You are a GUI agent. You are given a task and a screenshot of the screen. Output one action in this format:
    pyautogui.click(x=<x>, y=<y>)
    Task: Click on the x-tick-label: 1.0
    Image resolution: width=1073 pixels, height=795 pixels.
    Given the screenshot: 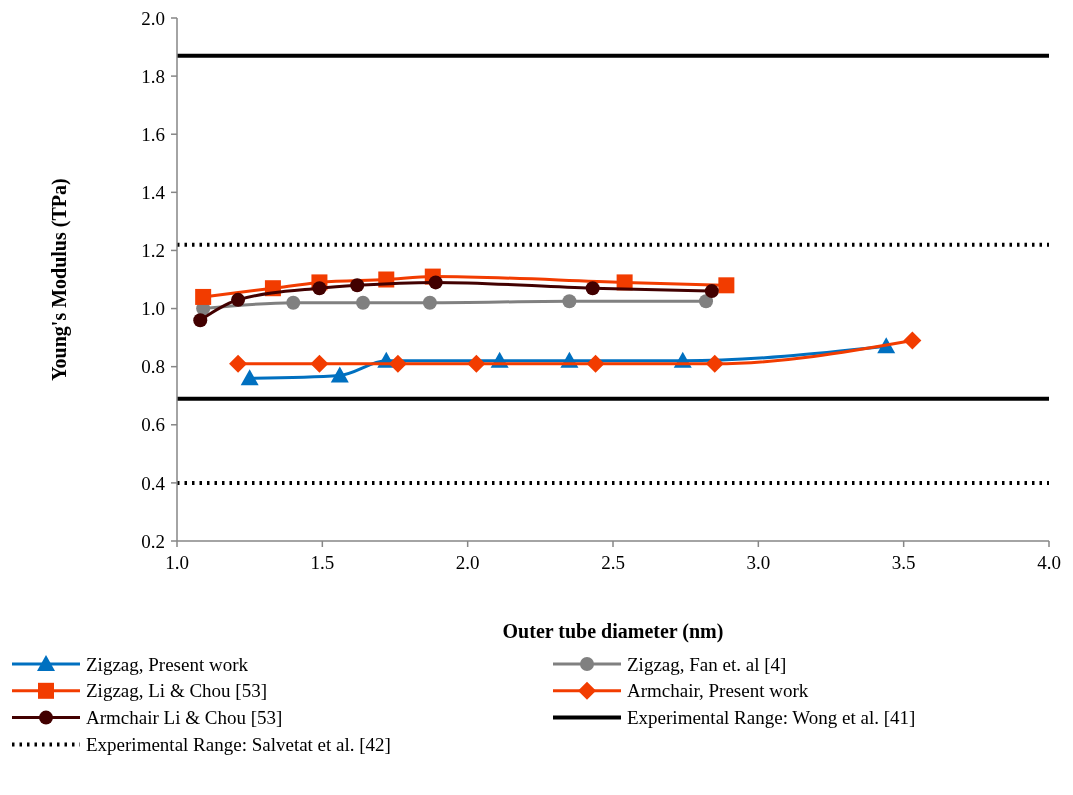 What is the action you would take?
    pyautogui.click(x=177, y=562)
    